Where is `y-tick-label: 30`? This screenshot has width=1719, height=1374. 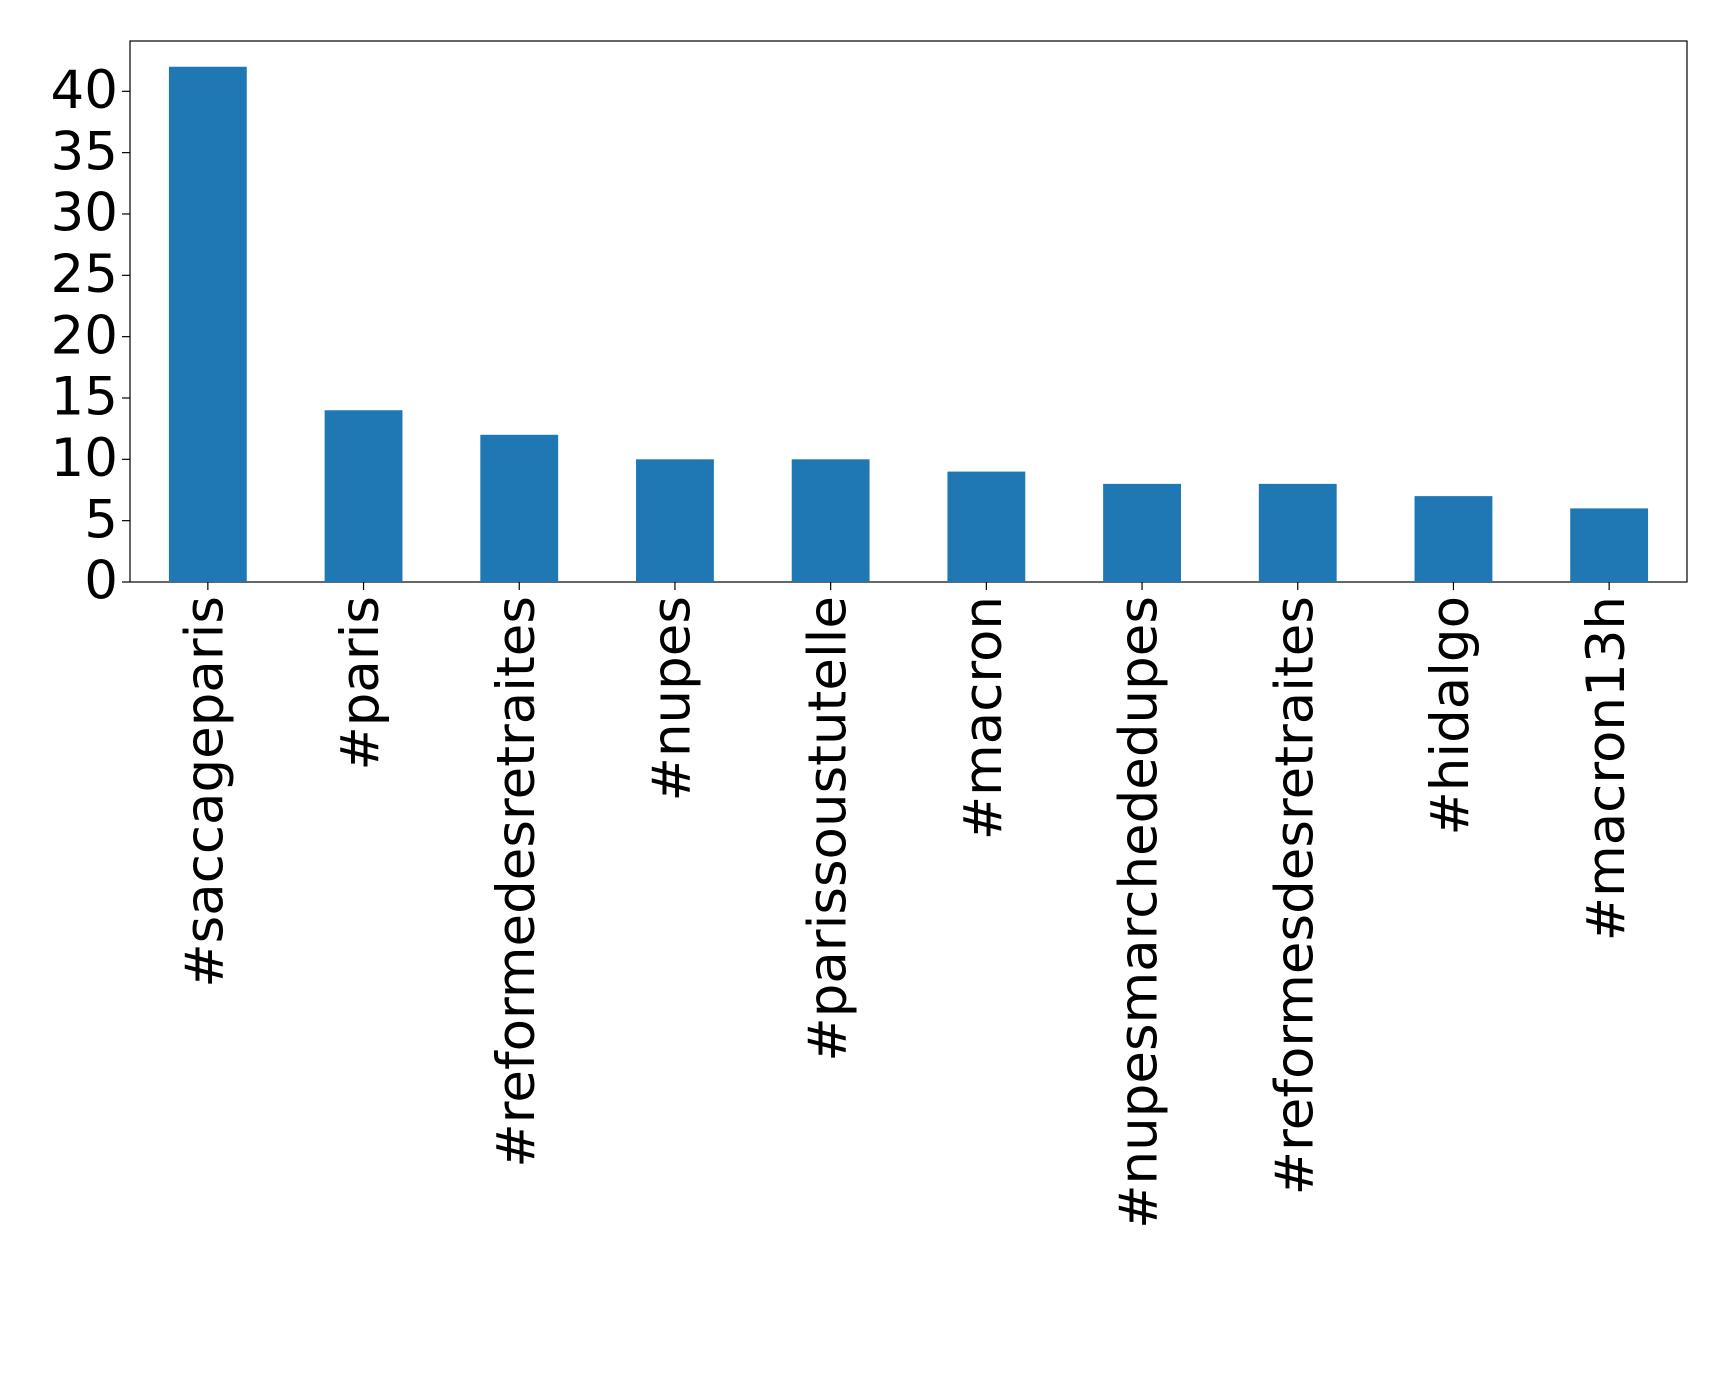
y-tick-label: 30 is located at coordinates (84, 213).